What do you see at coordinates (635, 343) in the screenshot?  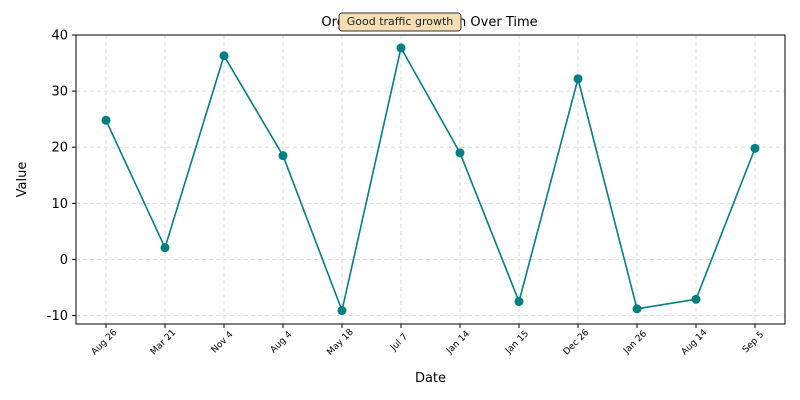 I see `x-tick-label: Jan 26` at bounding box center [635, 343].